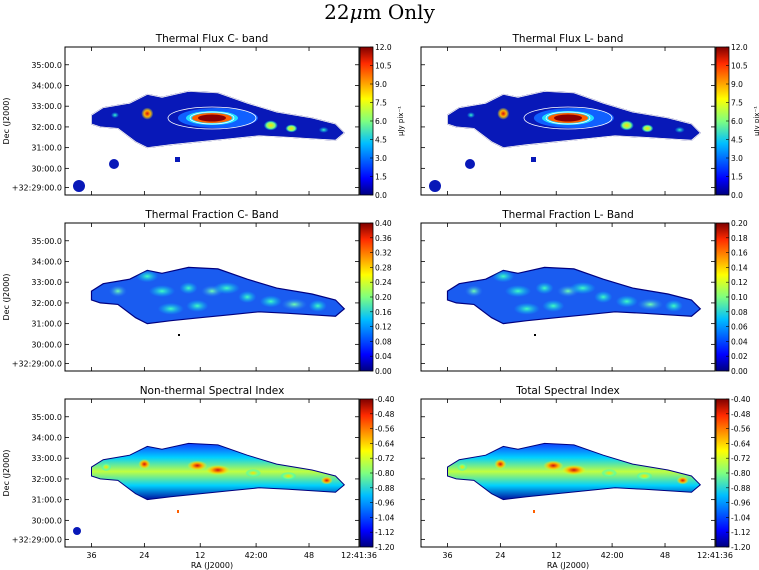 The height and width of the screenshot is (570, 759). I want to click on y-tick-label: +32:29:00.0, so click(37, 540).